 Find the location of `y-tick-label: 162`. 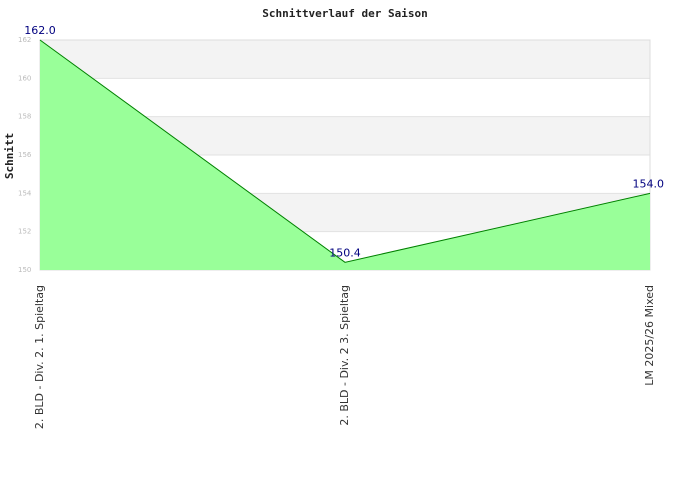

y-tick-label: 162 is located at coordinates (24, 40).